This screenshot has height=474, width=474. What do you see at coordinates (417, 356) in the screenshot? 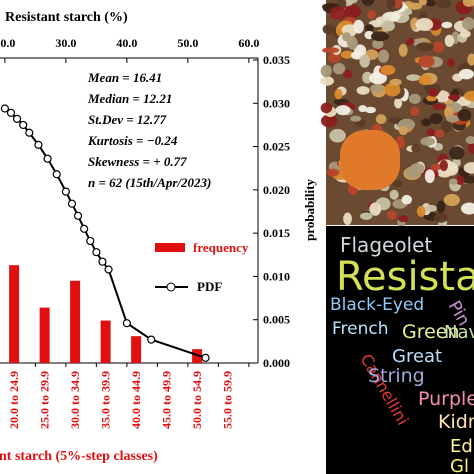
I see `cloud-word: Great` at bounding box center [417, 356].